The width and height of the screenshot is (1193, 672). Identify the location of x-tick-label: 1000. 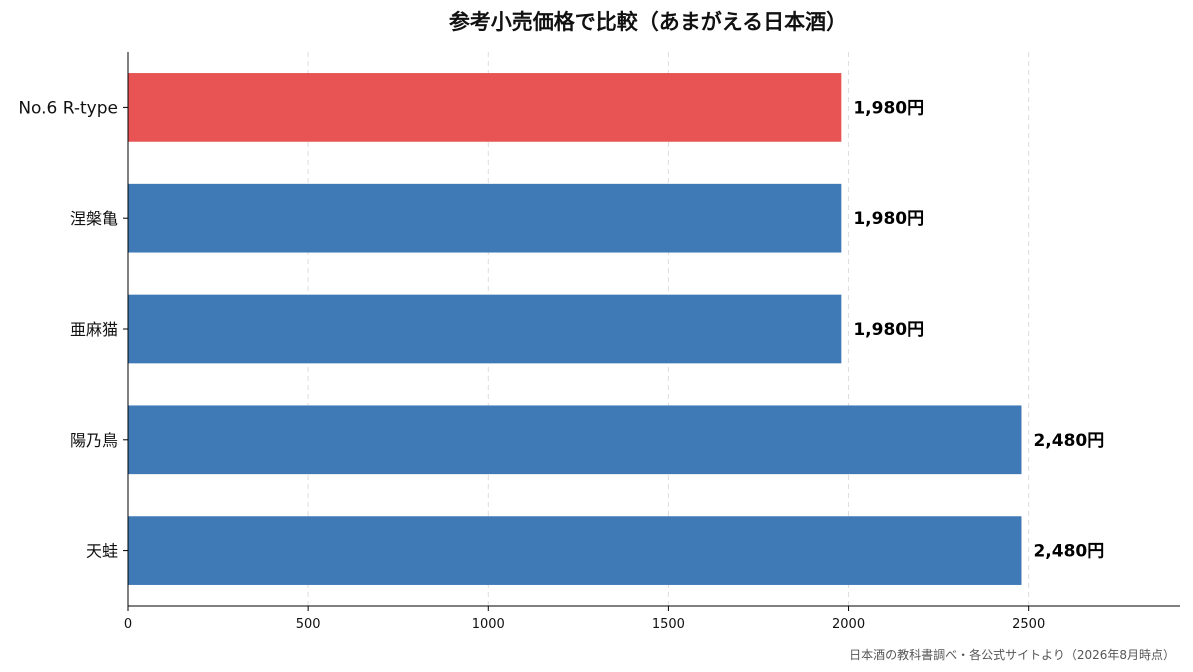
(488, 624).